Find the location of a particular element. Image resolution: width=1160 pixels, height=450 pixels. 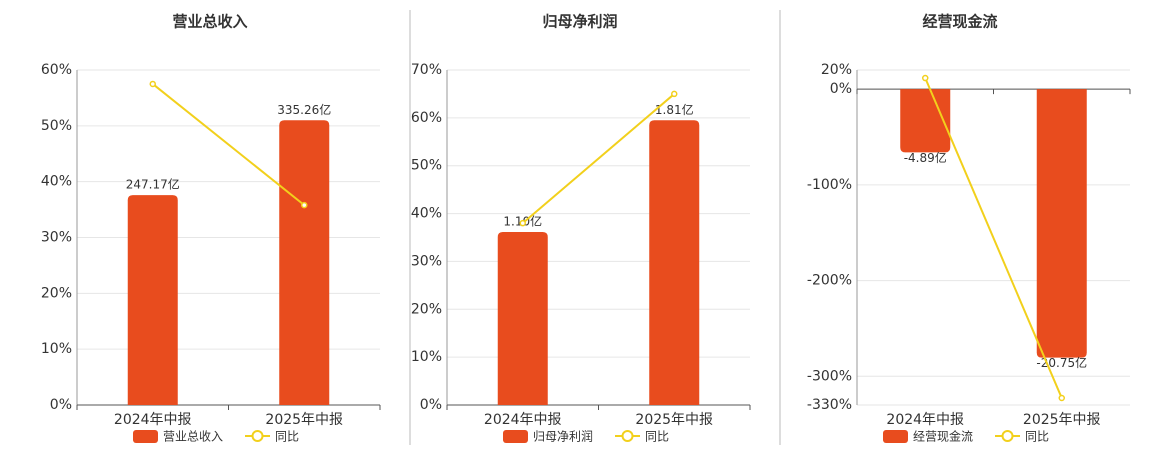

value-label: -4.89亿 is located at coordinates (925, 157).